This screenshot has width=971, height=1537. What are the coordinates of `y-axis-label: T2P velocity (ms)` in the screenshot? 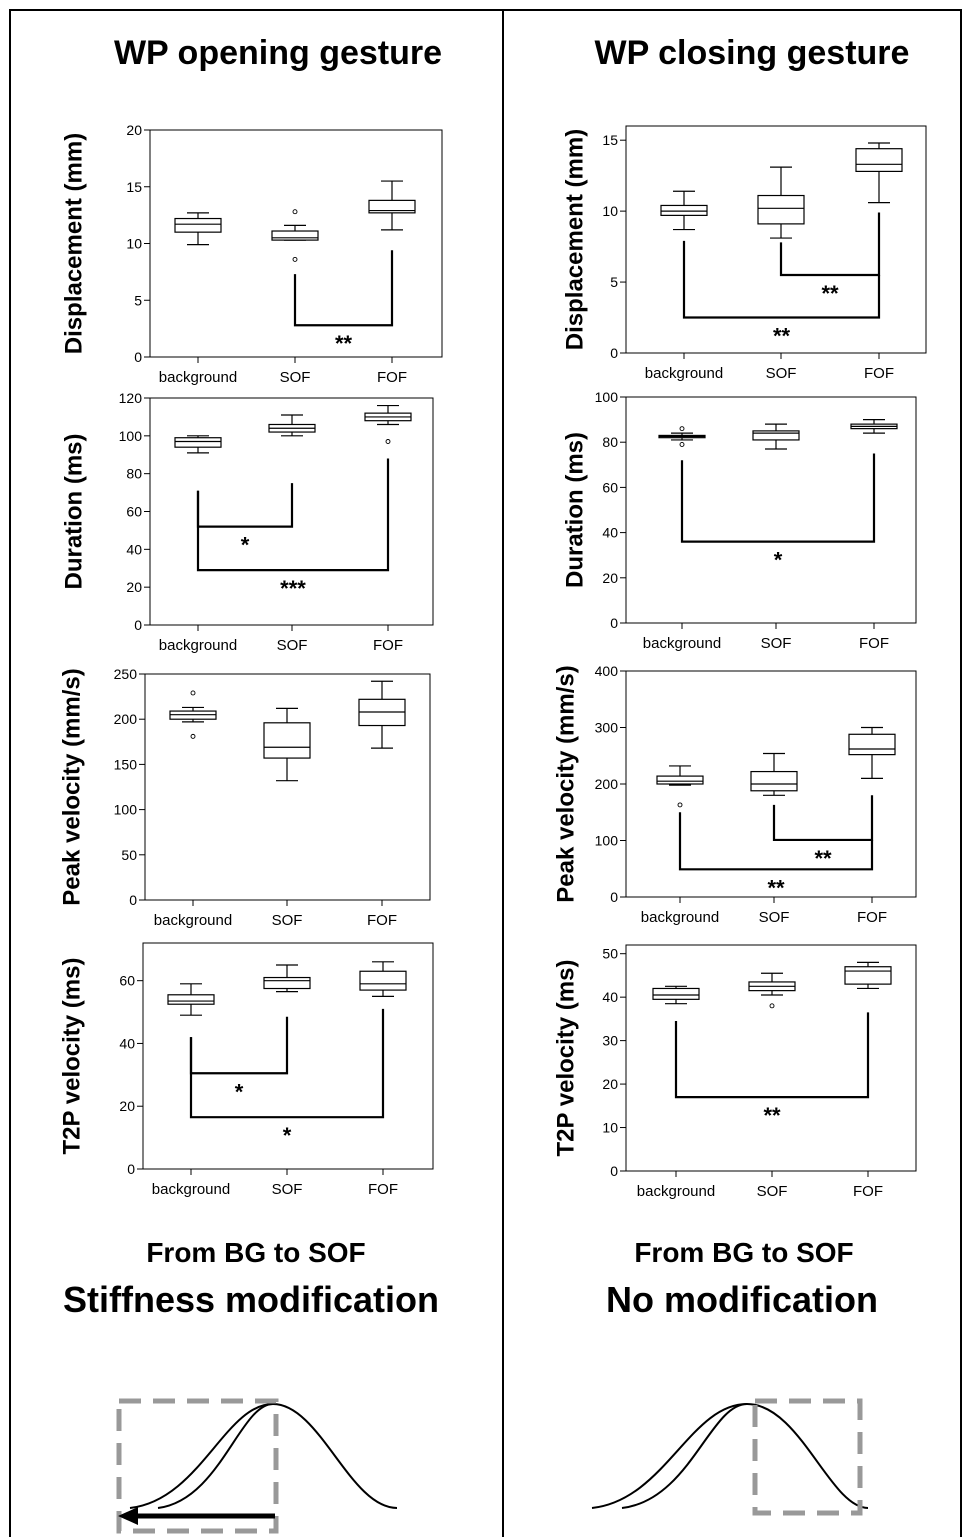 It's located at (71, 1056).